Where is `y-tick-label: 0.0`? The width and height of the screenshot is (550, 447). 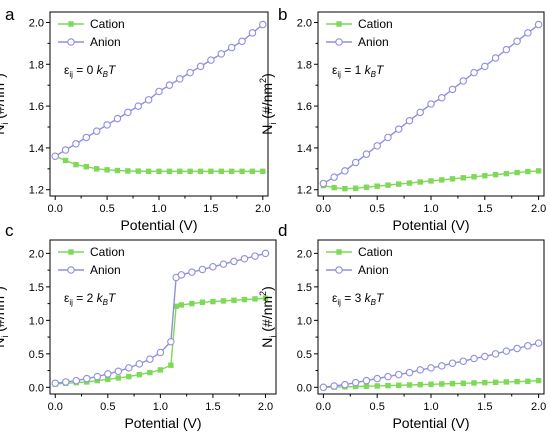 y-tick-label: 0.0 is located at coordinates (36, 388).